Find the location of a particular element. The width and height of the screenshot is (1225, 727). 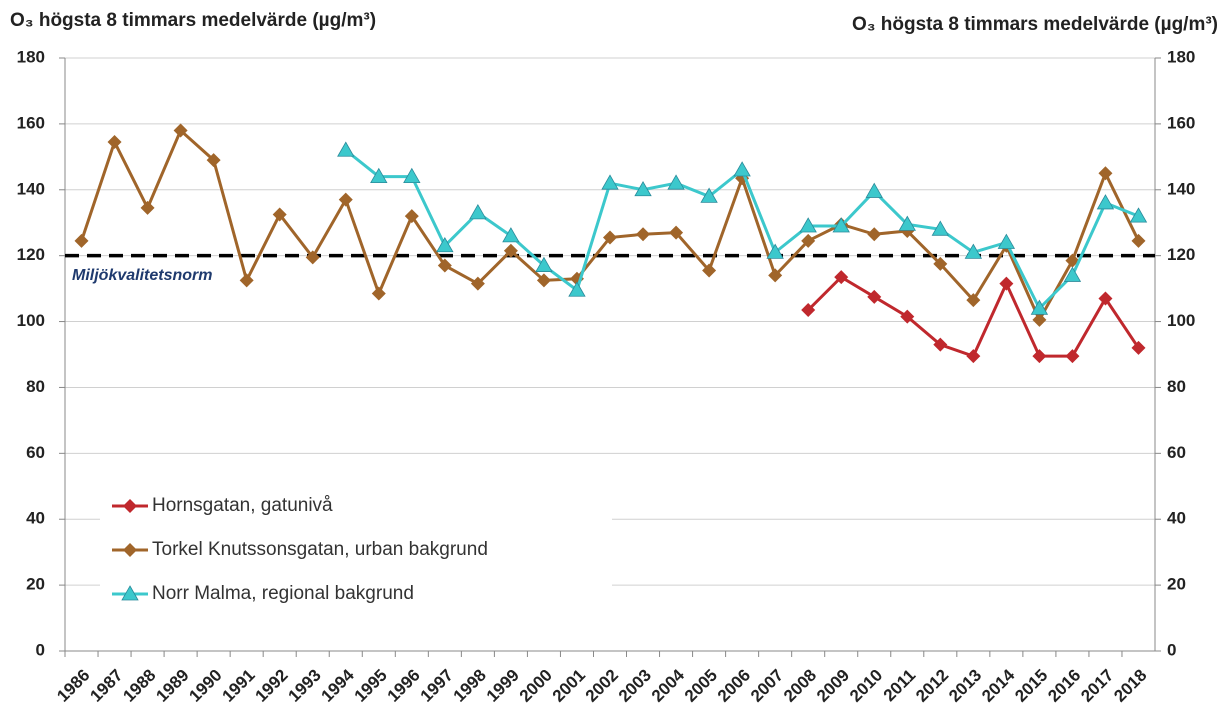

x-tick-label: 1997 is located at coordinates (437, 686).